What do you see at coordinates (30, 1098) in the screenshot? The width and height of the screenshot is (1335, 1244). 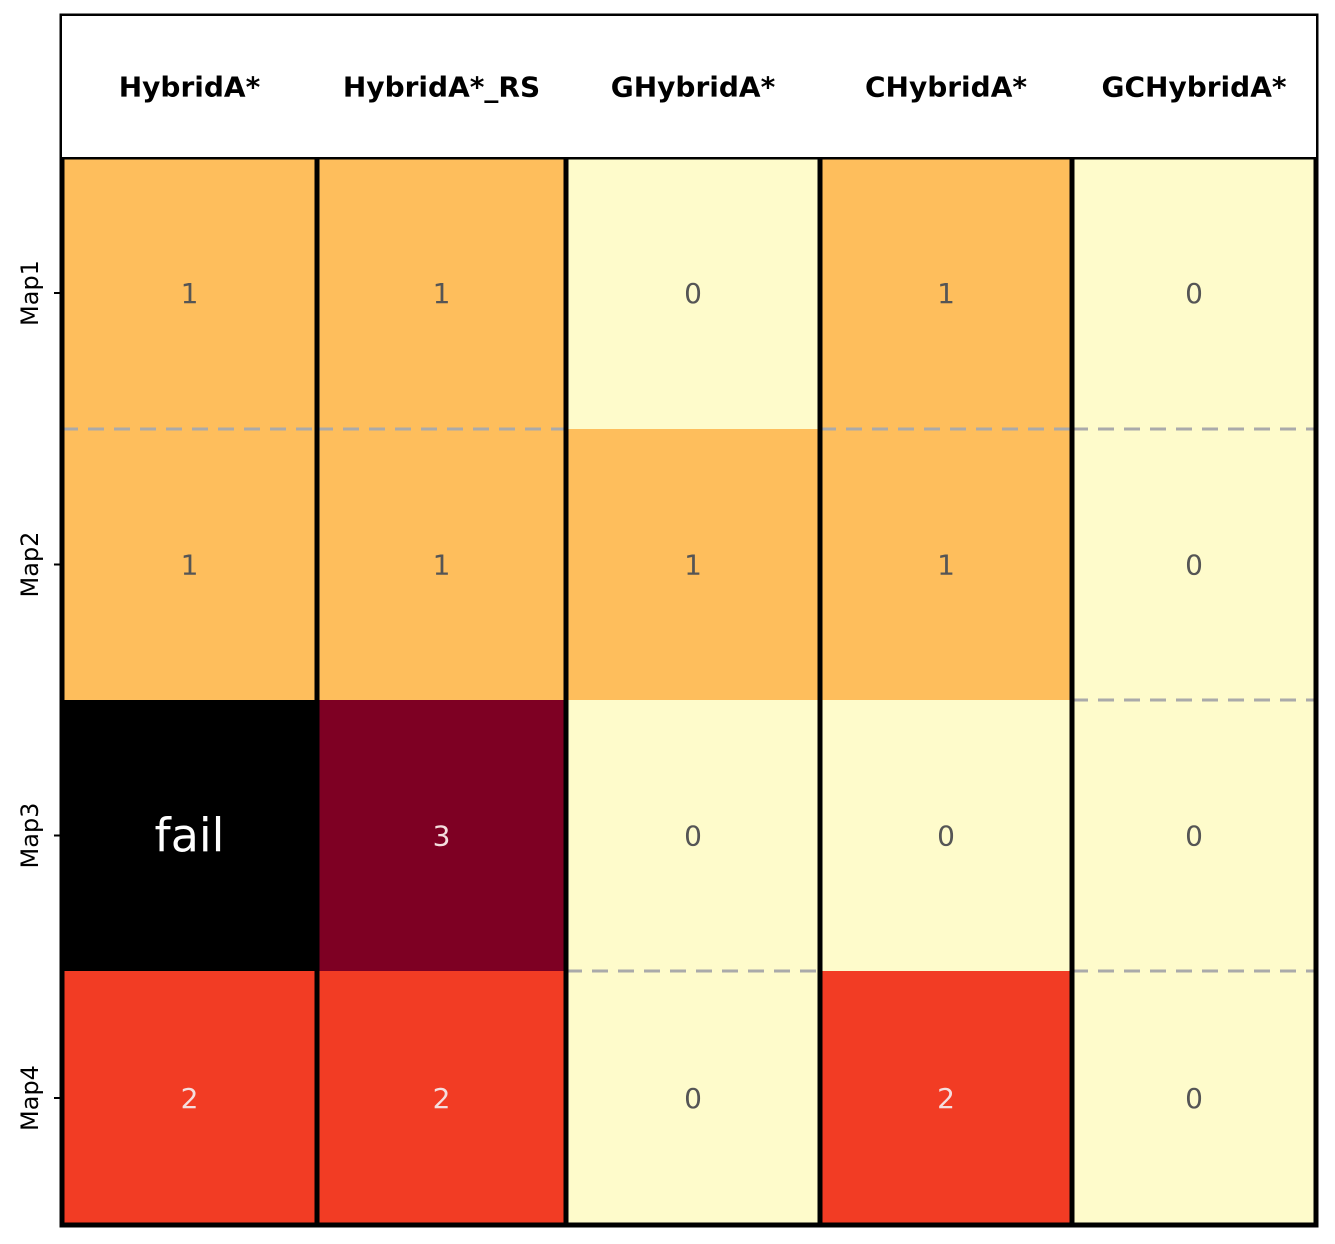 I see `row-label-map4: Map4` at bounding box center [30, 1098].